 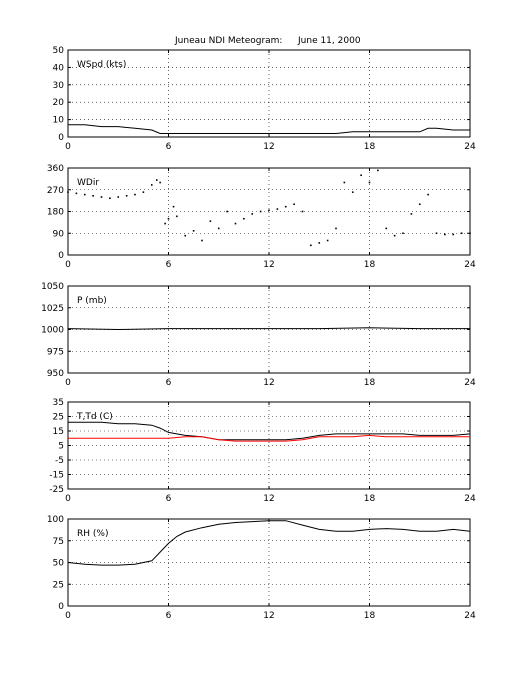 I want to click on temp-dewpoint-panel: 0 6 12 18 24 -25 -15 -5 5 15 25 35 T,Td (C), so click(x=262, y=451).